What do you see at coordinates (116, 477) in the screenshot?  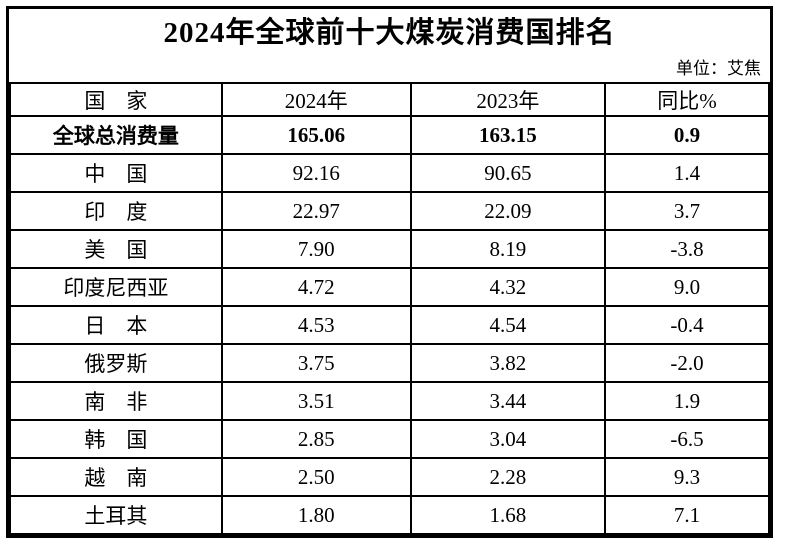 I see `name-cell: 越 南` at bounding box center [116, 477].